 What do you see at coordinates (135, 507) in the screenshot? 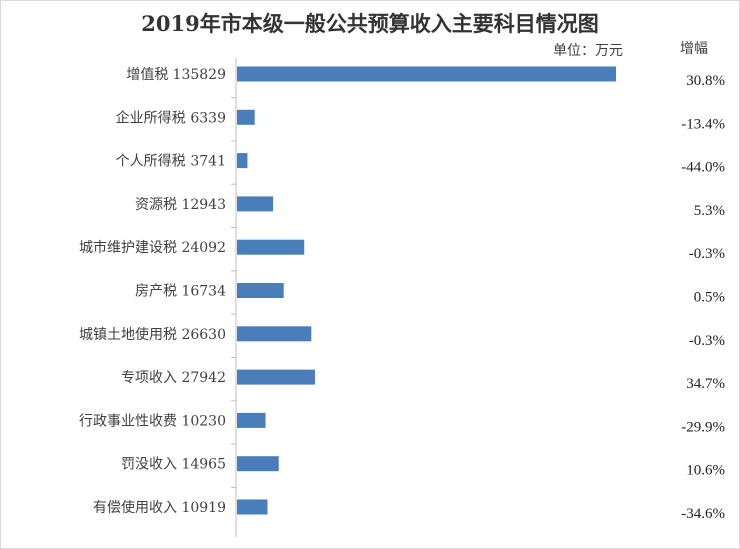
I see `category-label: 有偿使用收入` at bounding box center [135, 507].